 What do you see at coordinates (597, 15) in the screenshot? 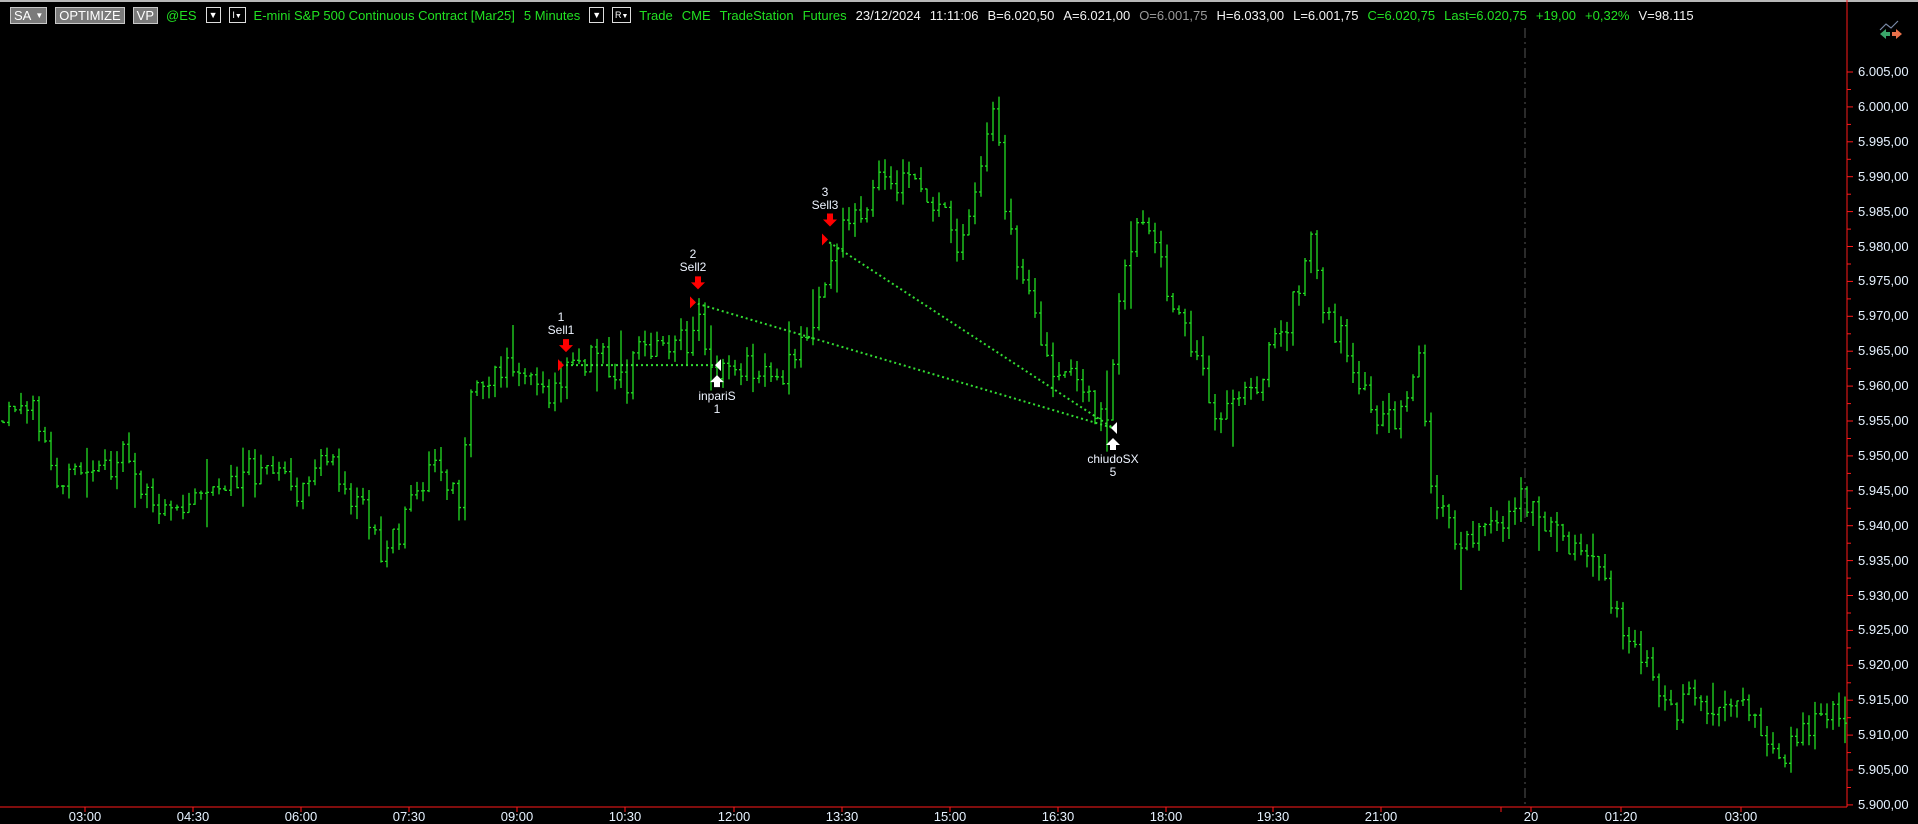
I see `interval-menu-dropdown: ▼` at bounding box center [597, 15].